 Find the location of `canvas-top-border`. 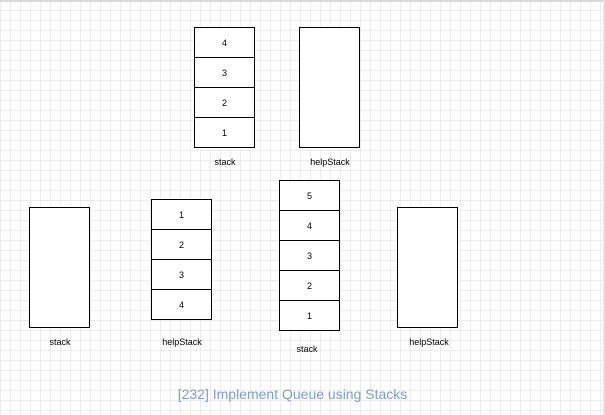

canvas-top-border is located at coordinates (302, 1).